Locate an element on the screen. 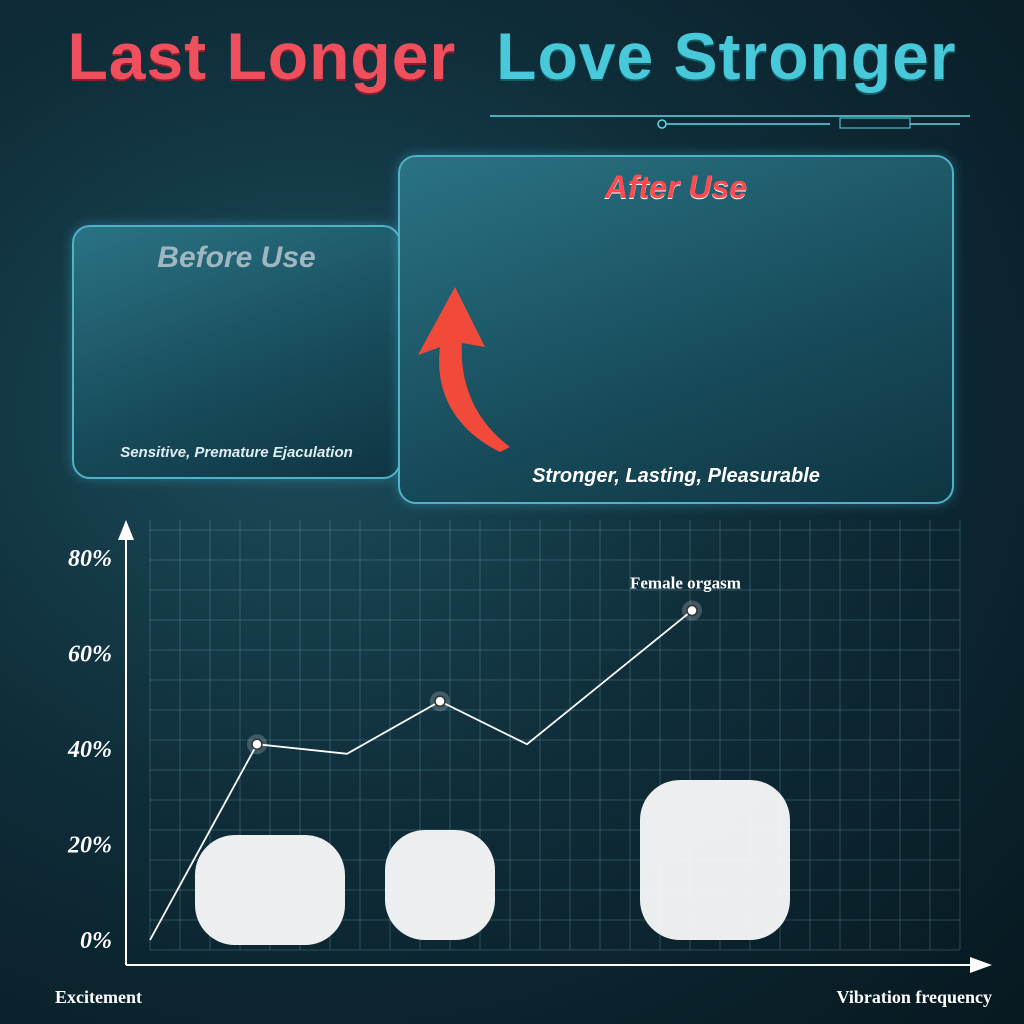 The height and width of the screenshot is (1024, 1024). x-axis-label: Vibration frequency is located at coordinates (915, 997).